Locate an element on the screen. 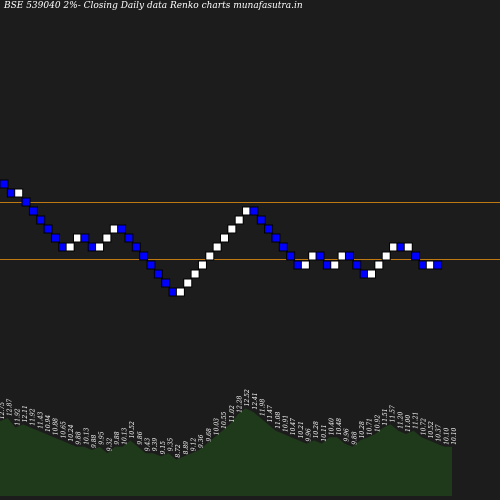  volume-label: 10.21 is located at coordinates (301, 429).